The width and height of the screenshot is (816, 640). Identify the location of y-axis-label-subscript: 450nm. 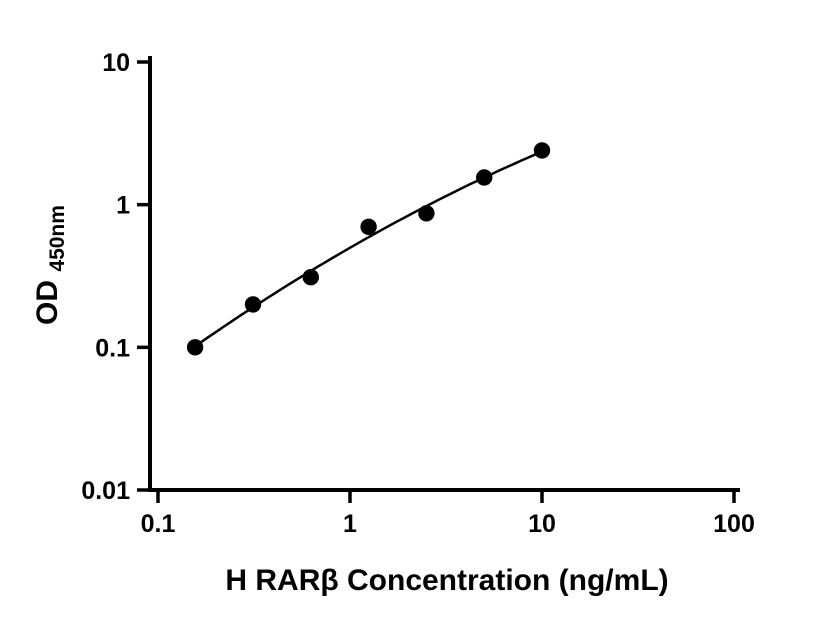
(57, 238).